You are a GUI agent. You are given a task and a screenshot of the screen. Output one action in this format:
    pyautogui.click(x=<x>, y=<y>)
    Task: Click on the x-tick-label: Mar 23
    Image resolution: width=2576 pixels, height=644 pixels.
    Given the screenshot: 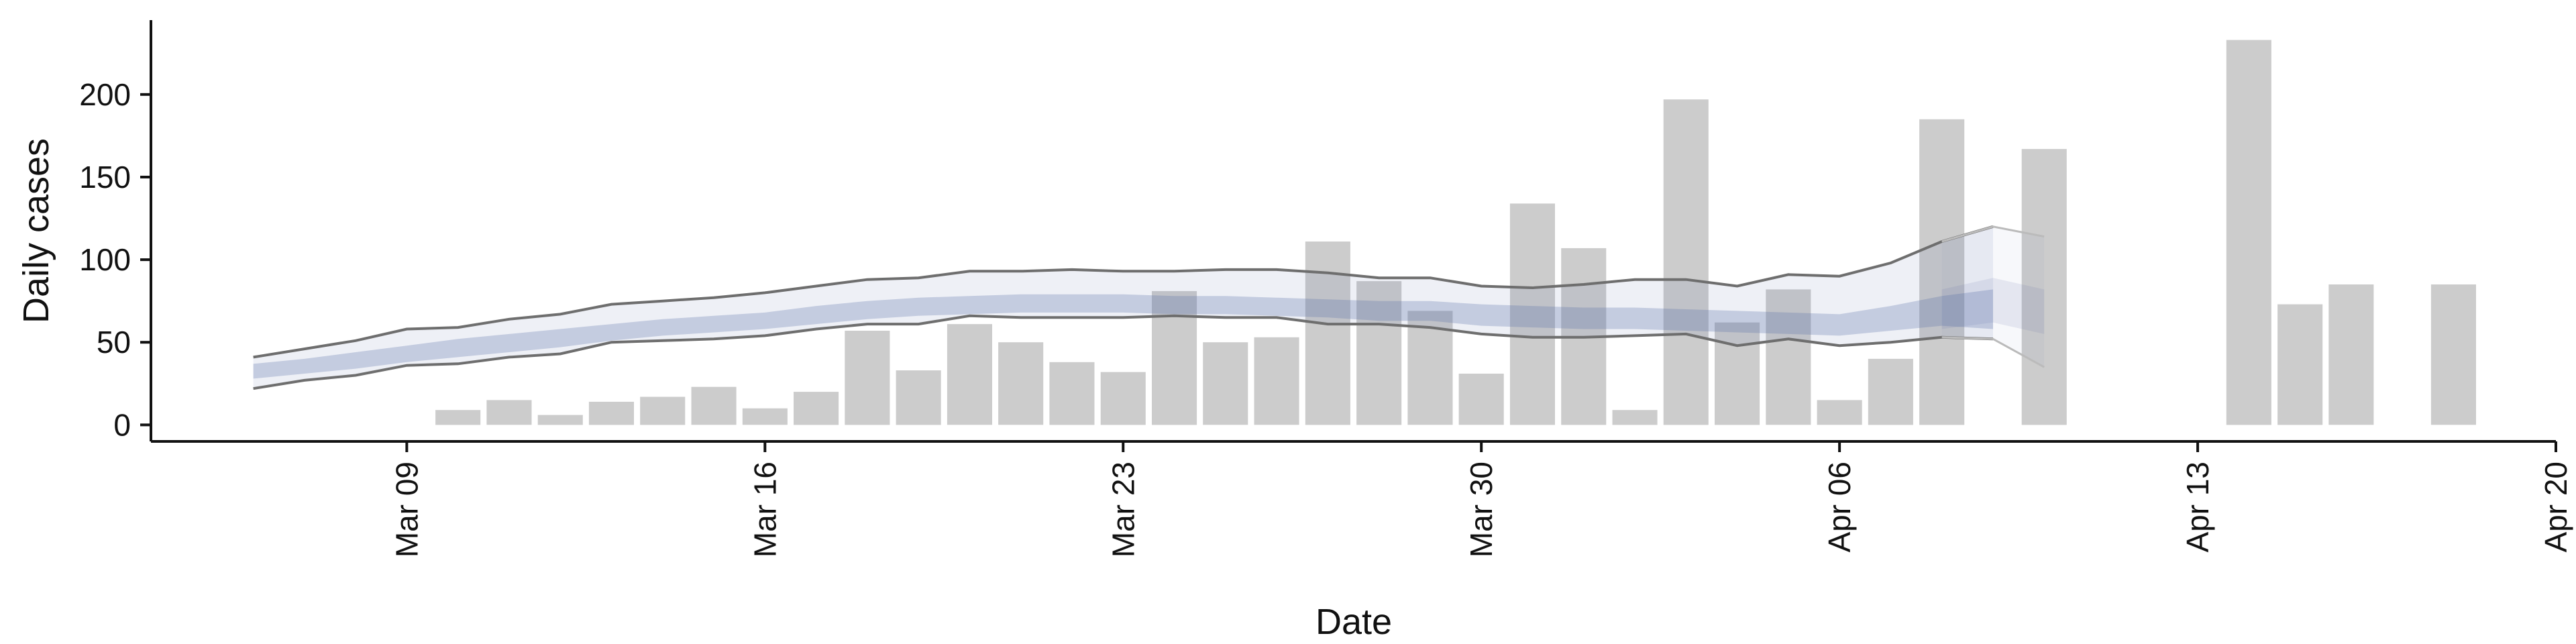 What is the action you would take?
    pyautogui.click(x=1123, y=509)
    